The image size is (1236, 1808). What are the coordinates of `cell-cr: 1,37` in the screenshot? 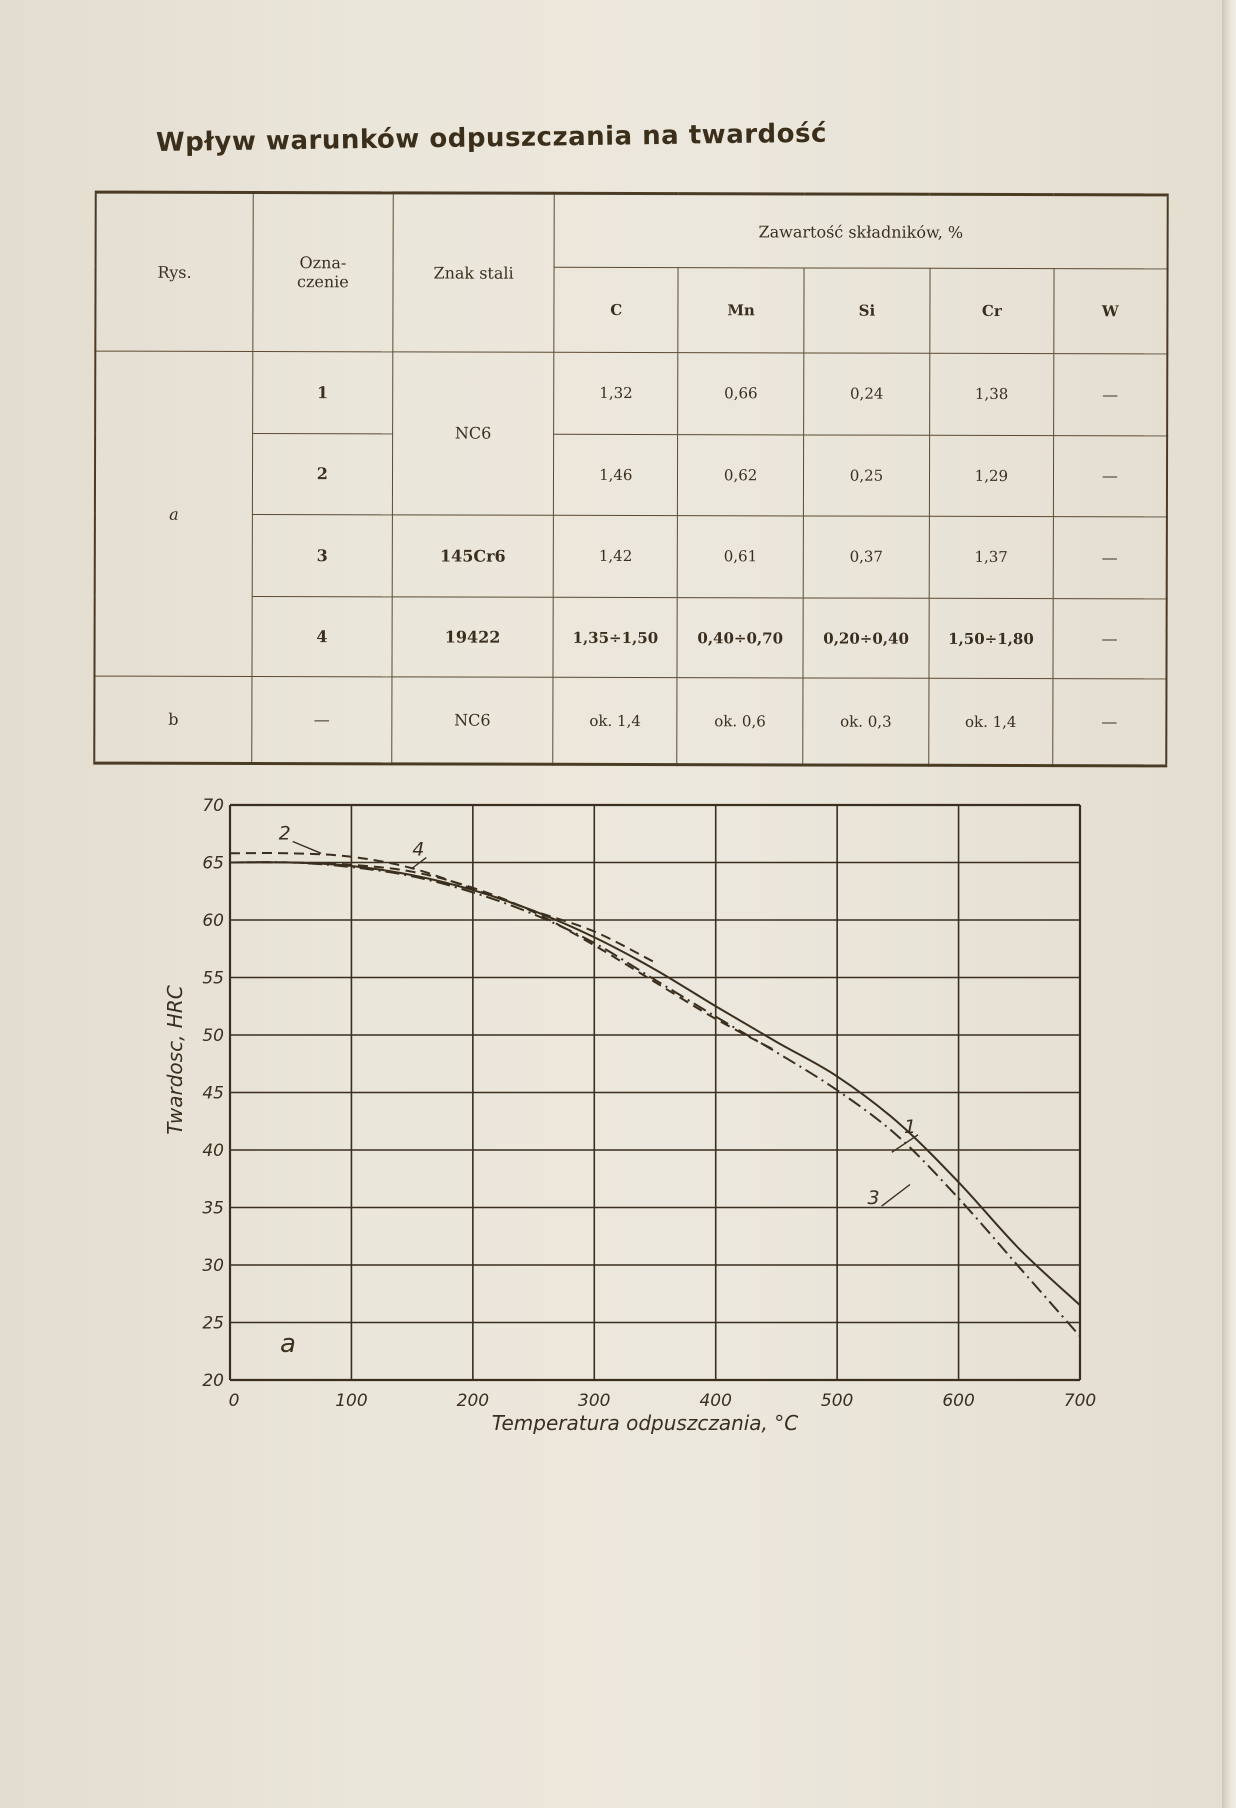 It's located at (991, 557).